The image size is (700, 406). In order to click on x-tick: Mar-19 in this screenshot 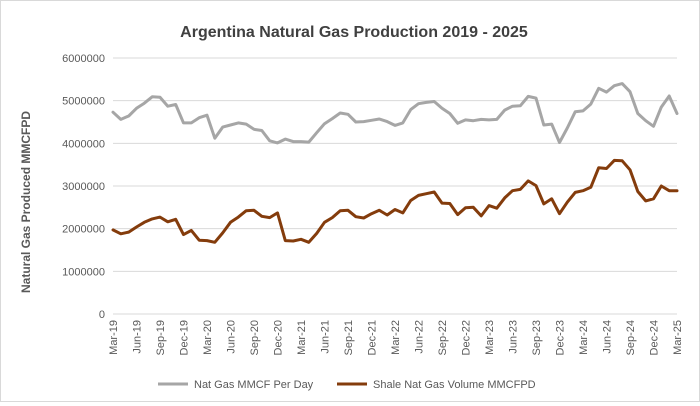, I will do `click(114, 337)`.